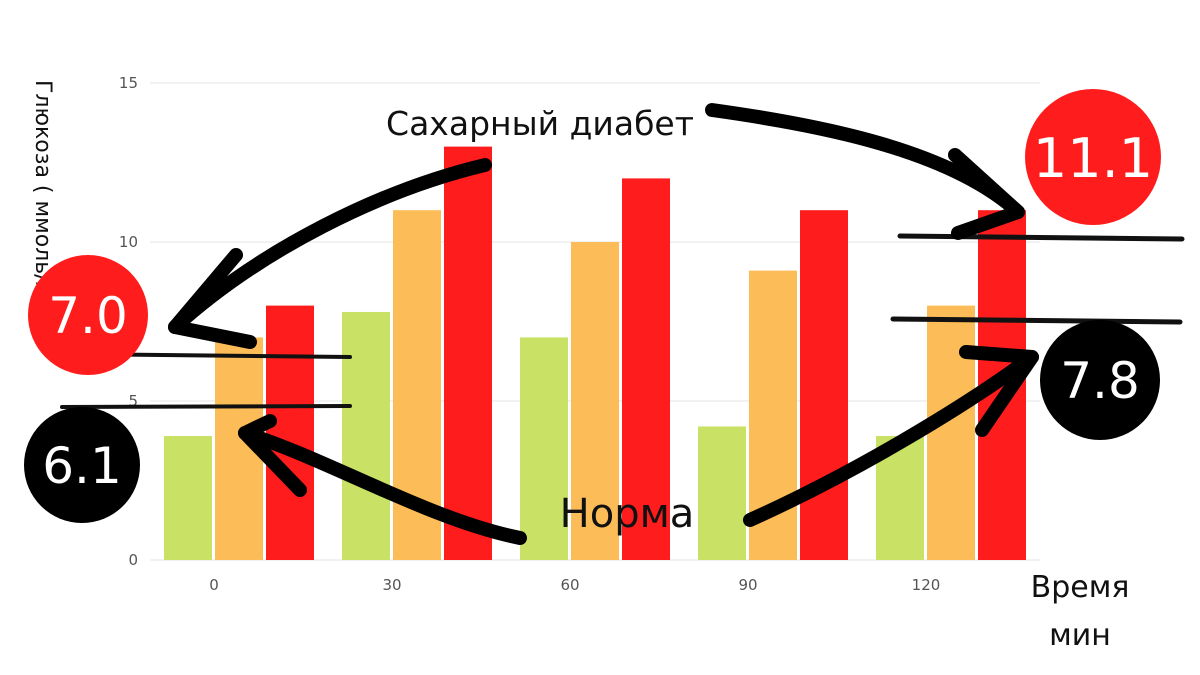 The height and width of the screenshot is (675, 1200). Describe the element at coordinates (627, 514) in the screenshot. I see `norm-annotation: Норма` at that location.